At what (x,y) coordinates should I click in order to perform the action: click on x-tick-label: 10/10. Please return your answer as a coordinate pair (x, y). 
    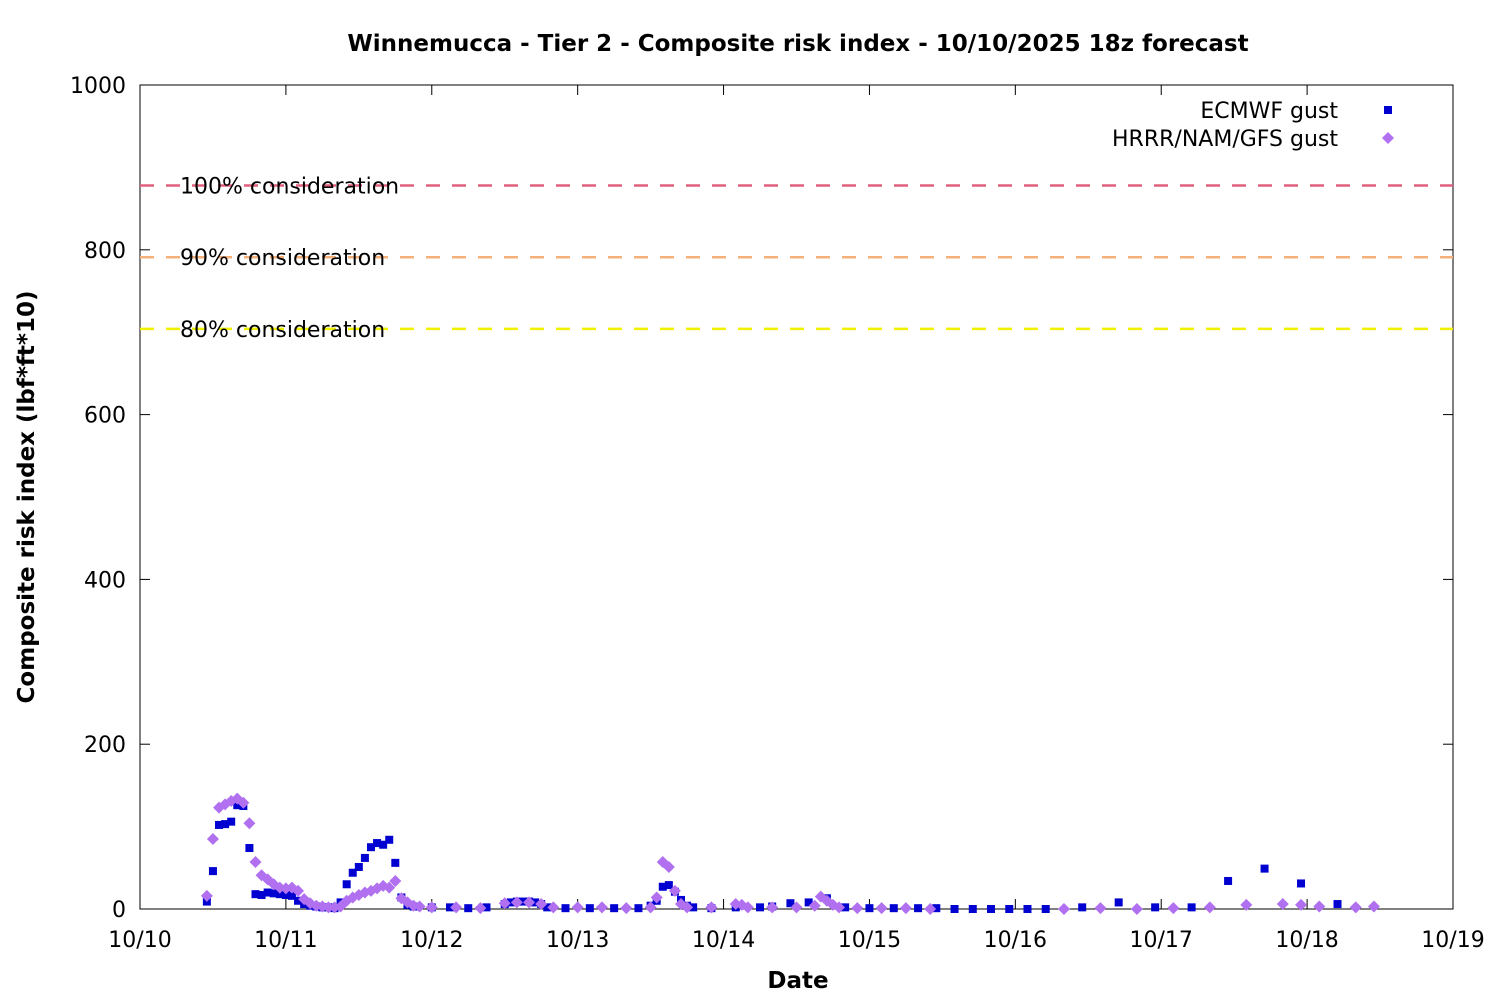
    Looking at the image, I should click on (139, 940).